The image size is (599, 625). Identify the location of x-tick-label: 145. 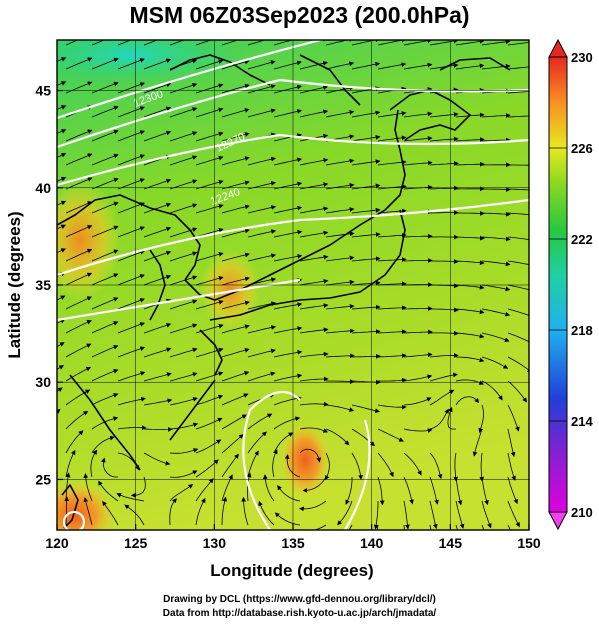
(451, 543).